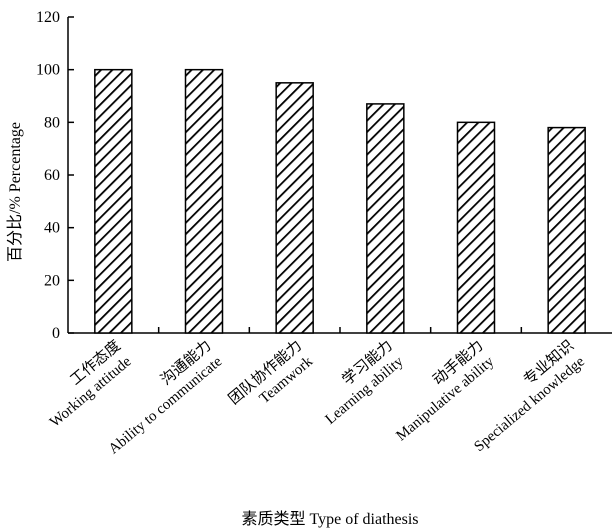 Image resolution: width=614 pixels, height=531 pixels. I want to click on y-tick-label: 0, so click(56, 333).